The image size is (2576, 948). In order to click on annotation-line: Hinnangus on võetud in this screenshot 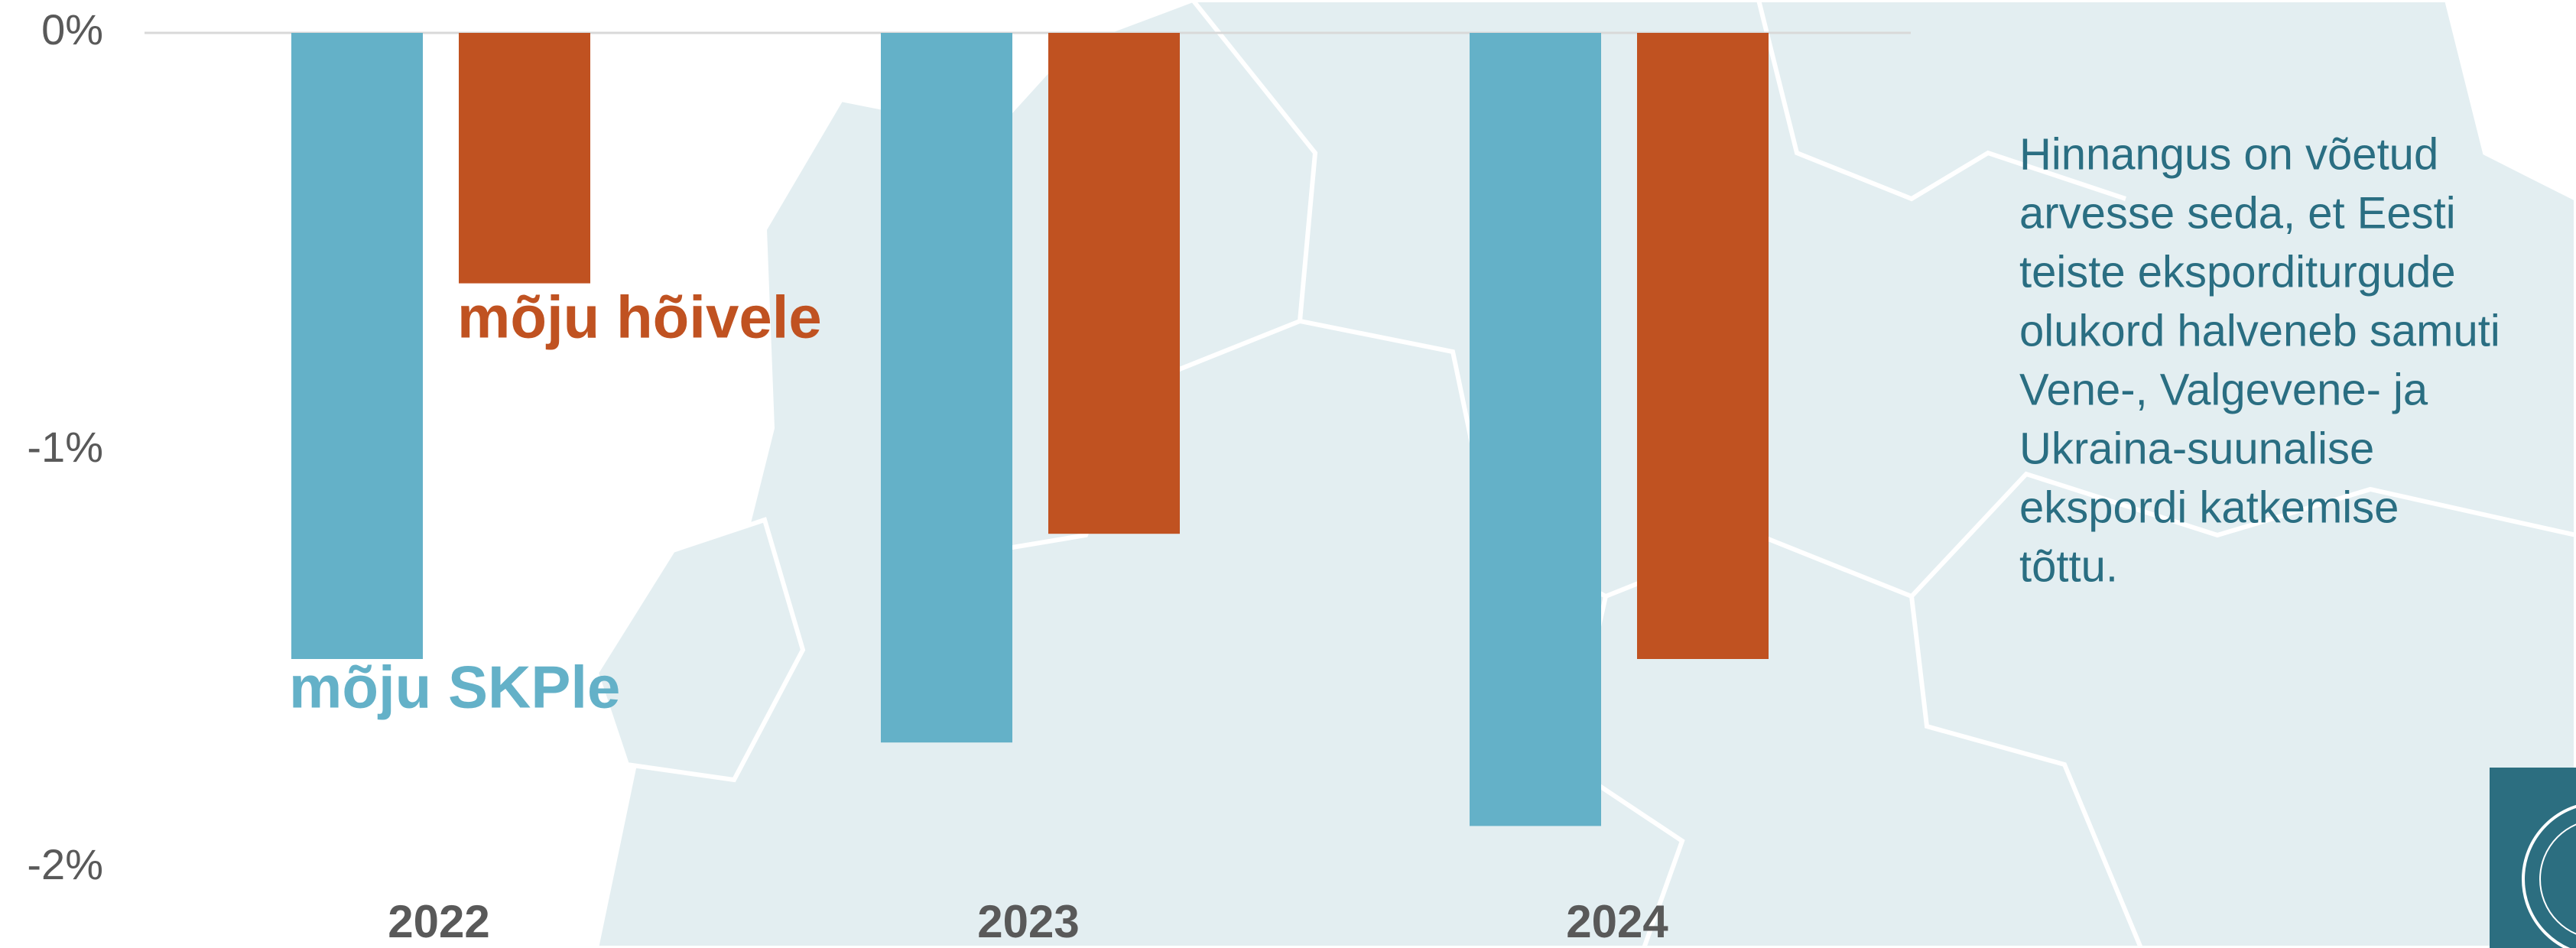, I will do `click(2229, 154)`.